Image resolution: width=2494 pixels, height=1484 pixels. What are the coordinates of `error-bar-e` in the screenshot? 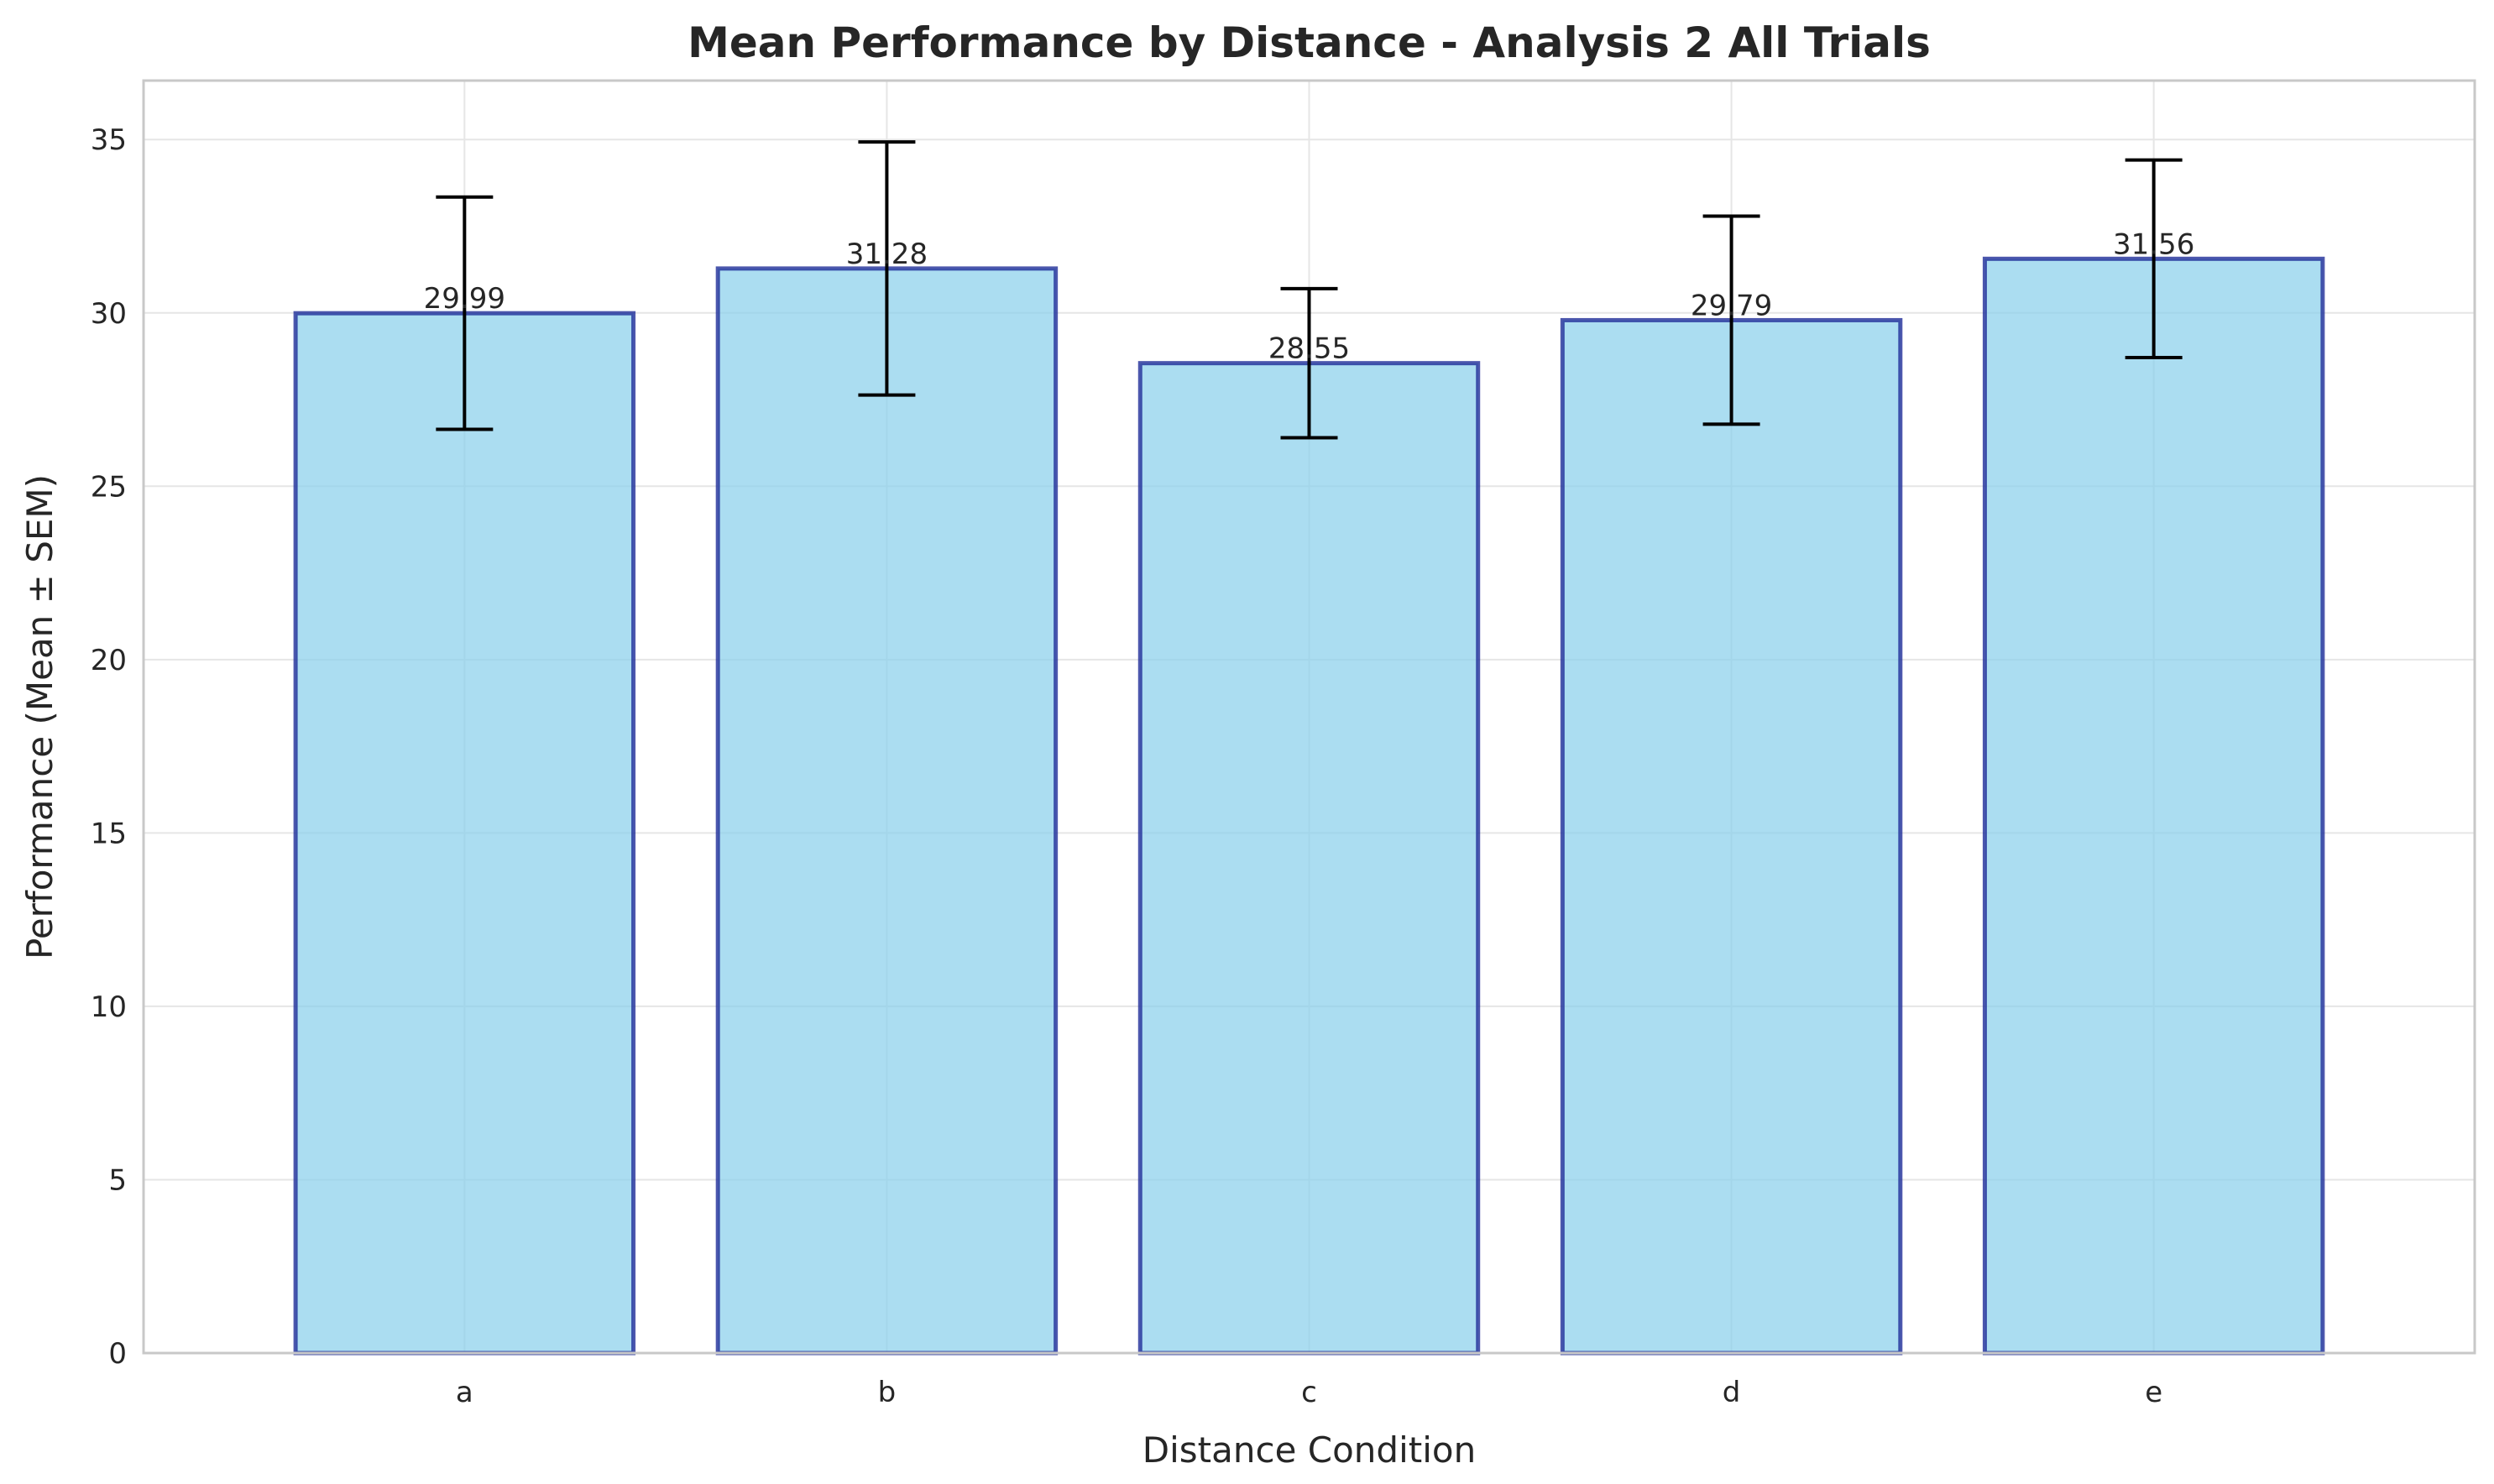 It's located at (2154, 259).